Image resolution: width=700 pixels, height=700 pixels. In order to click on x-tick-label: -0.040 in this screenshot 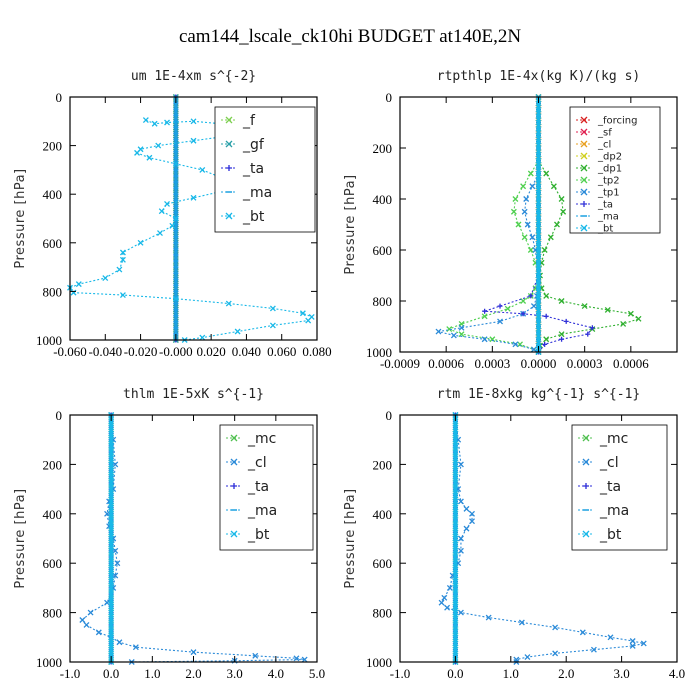, I will do `click(105, 351)`.